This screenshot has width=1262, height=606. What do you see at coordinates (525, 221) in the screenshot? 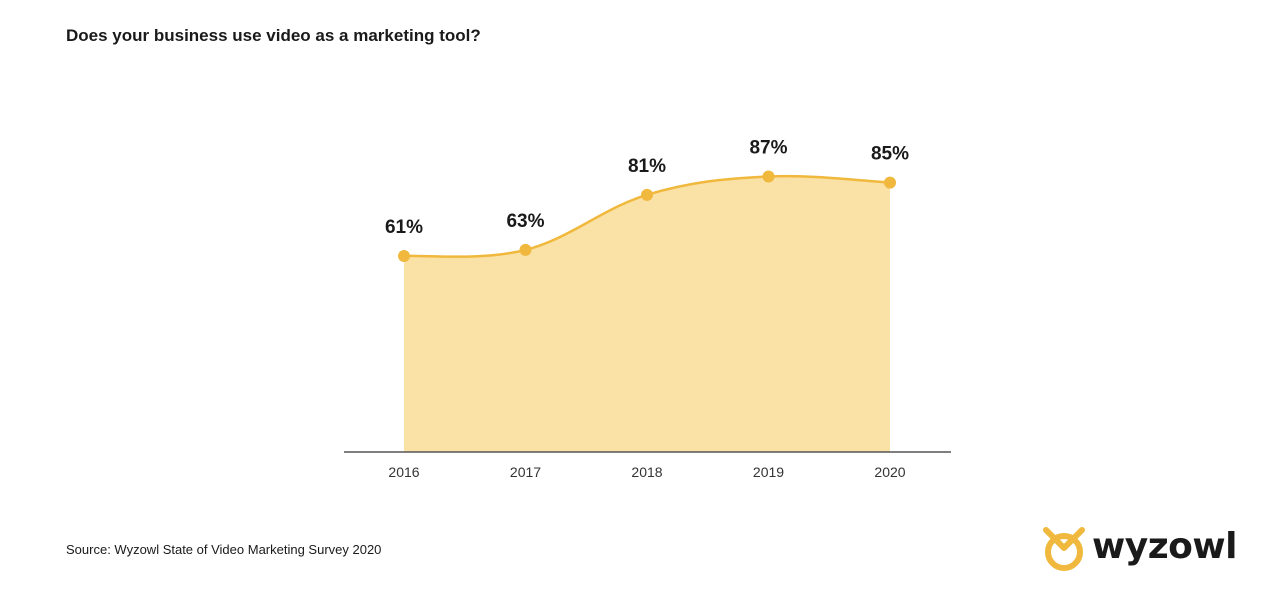
I see `data-label-2017: 63%` at bounding box center [525, 221].